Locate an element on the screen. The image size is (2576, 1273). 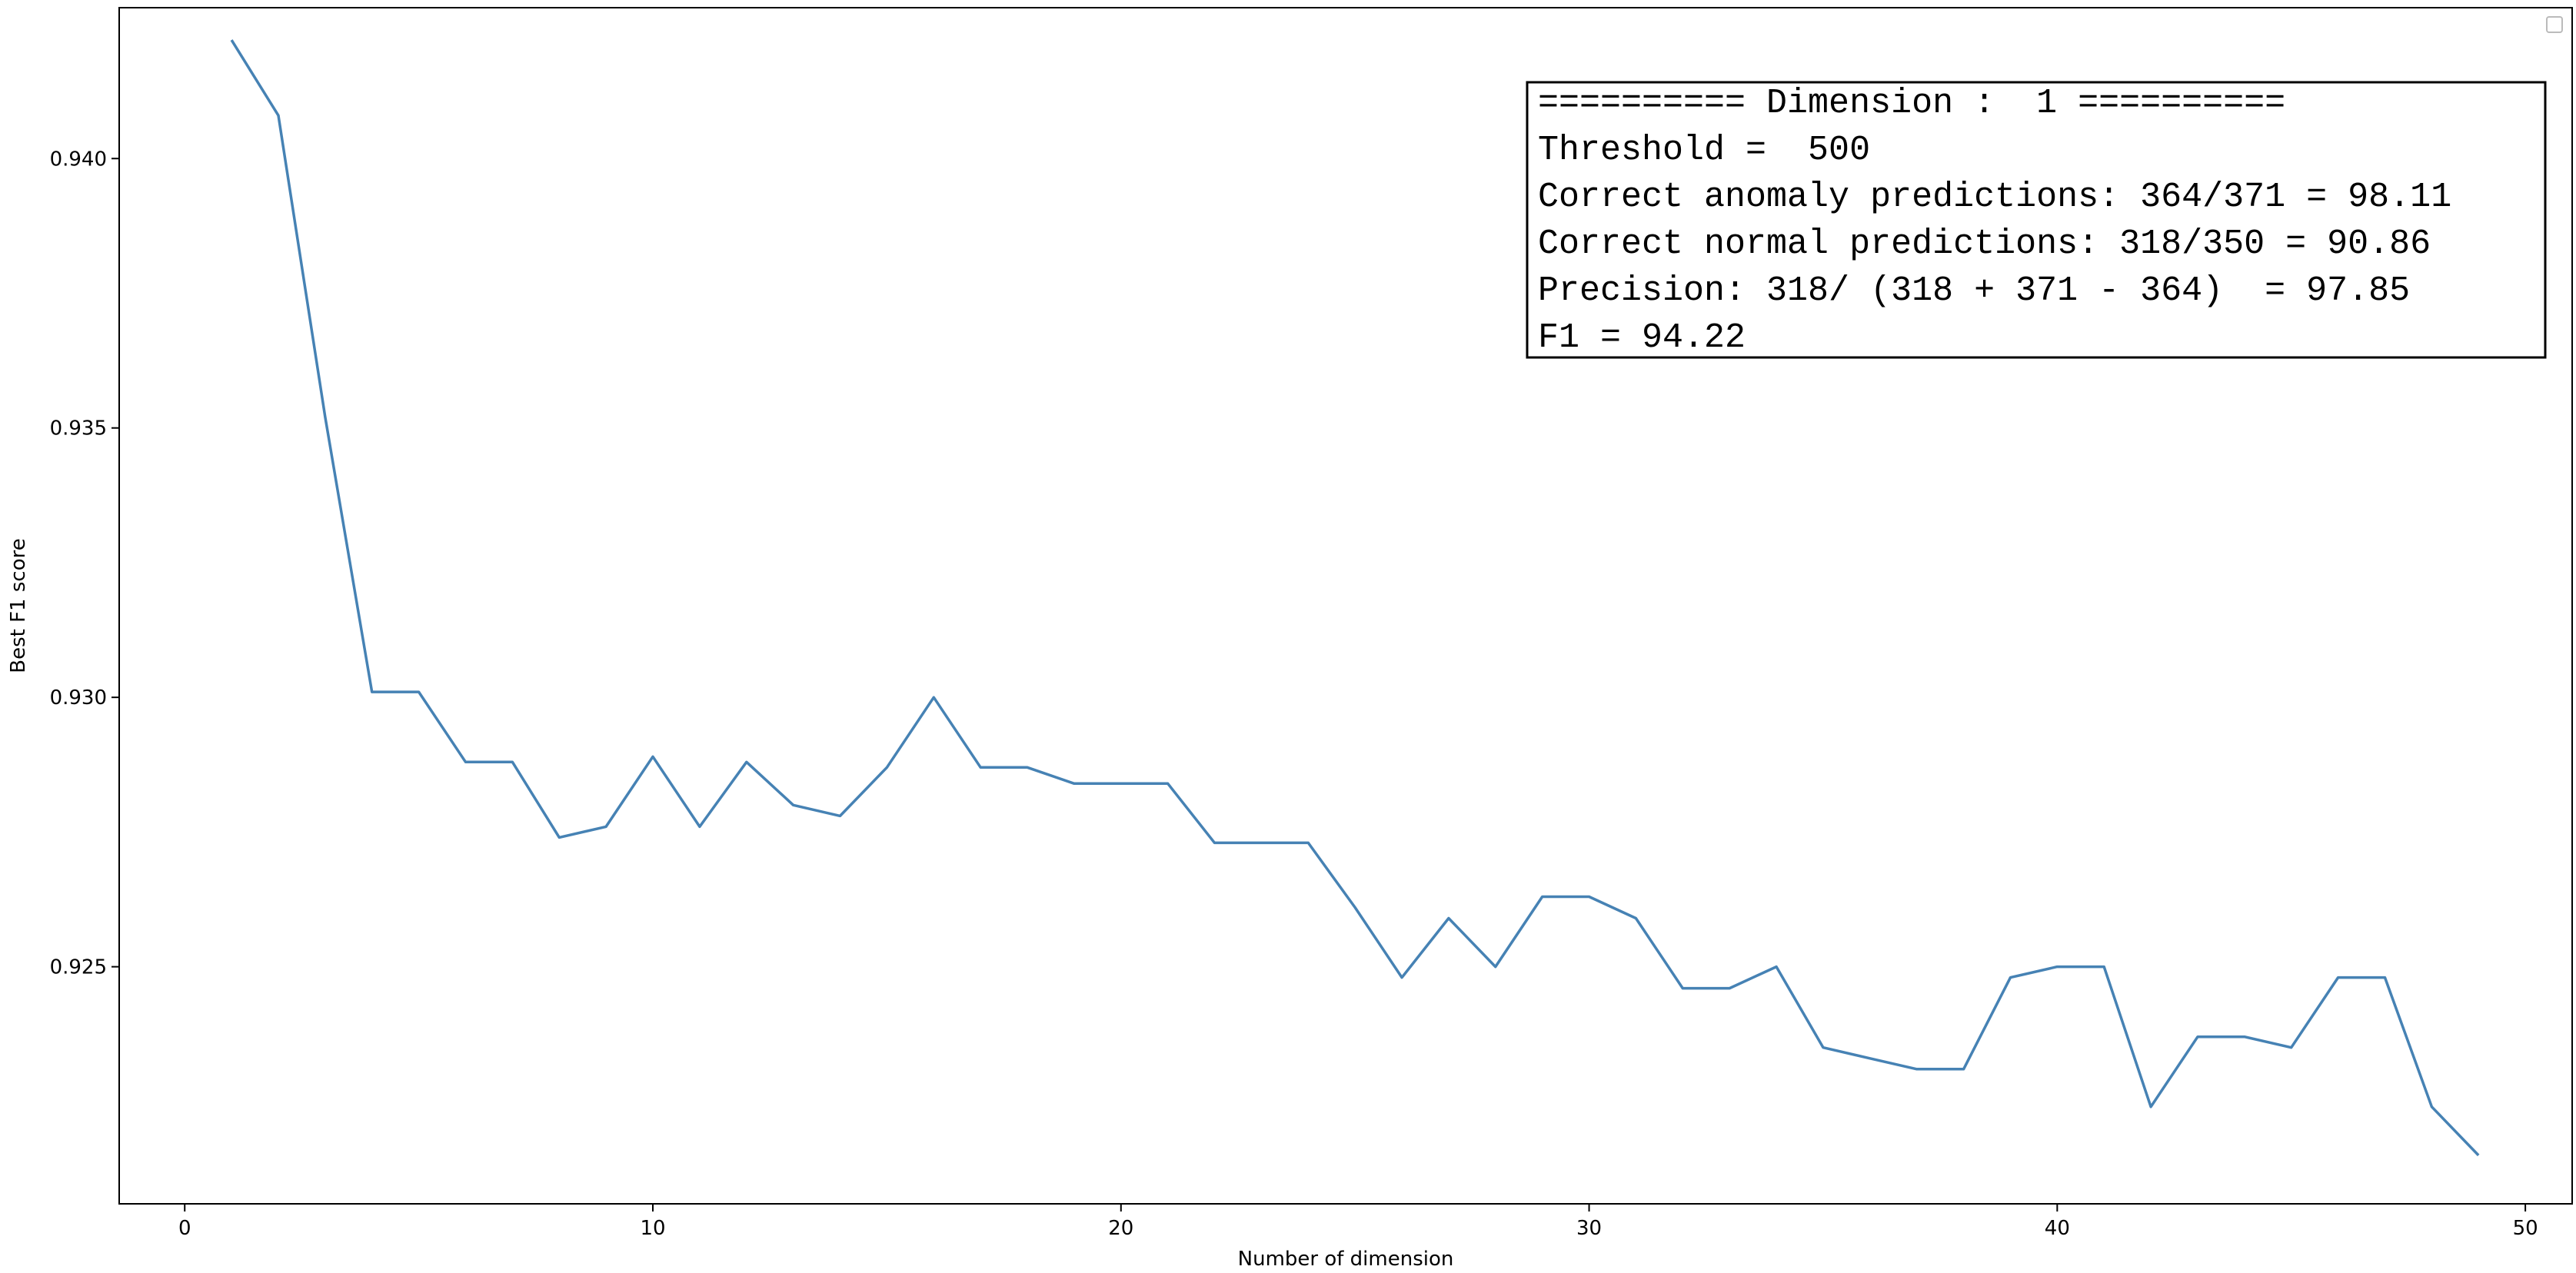
x-tick-label: 10 is located at coordinates (653, 1228).